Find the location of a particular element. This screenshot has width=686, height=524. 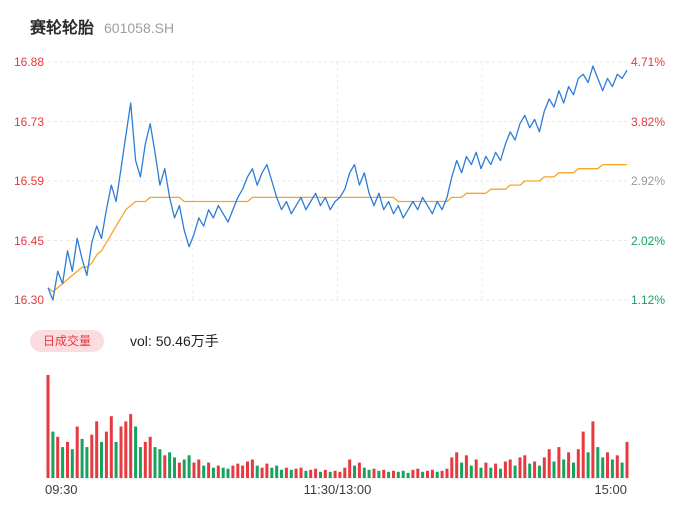

x-axis-label-midday: 11:30/13:00 is located at coordinates (337, 489).